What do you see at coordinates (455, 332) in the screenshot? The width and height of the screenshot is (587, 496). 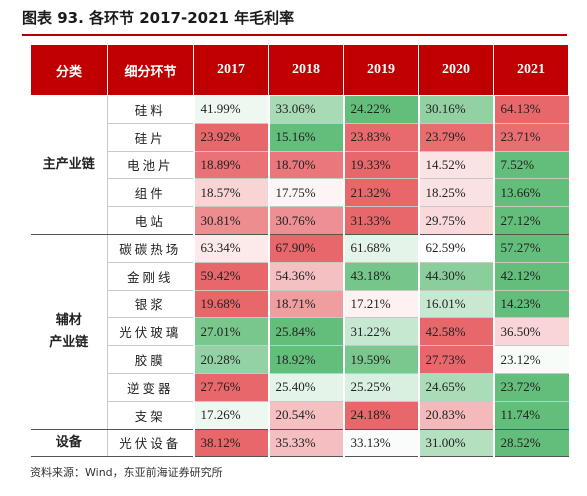 I see `margin-value-cell: 42.58%` at bounding box center [455, 332].